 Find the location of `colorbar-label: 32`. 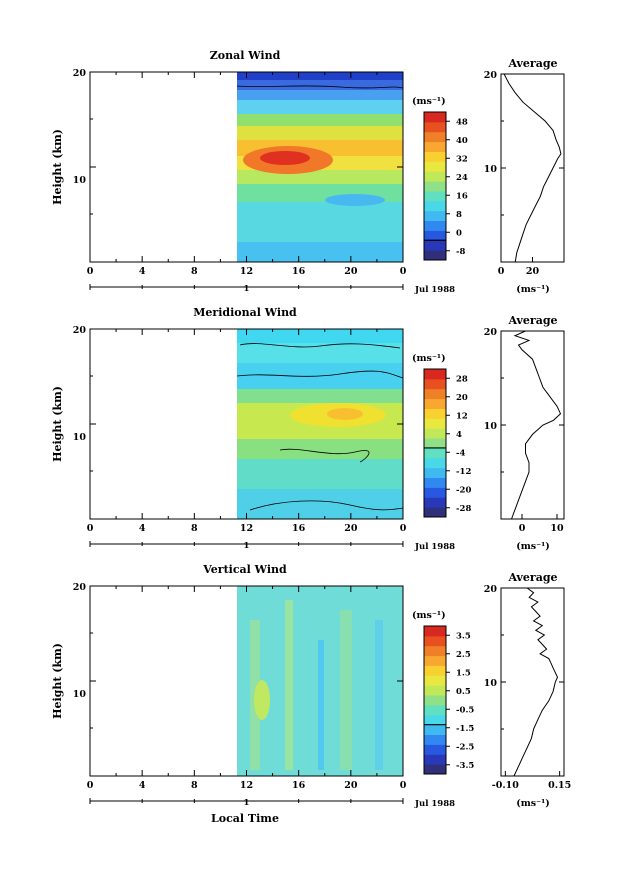

colorbar-label: 32 is located at coordinates (462, 159).